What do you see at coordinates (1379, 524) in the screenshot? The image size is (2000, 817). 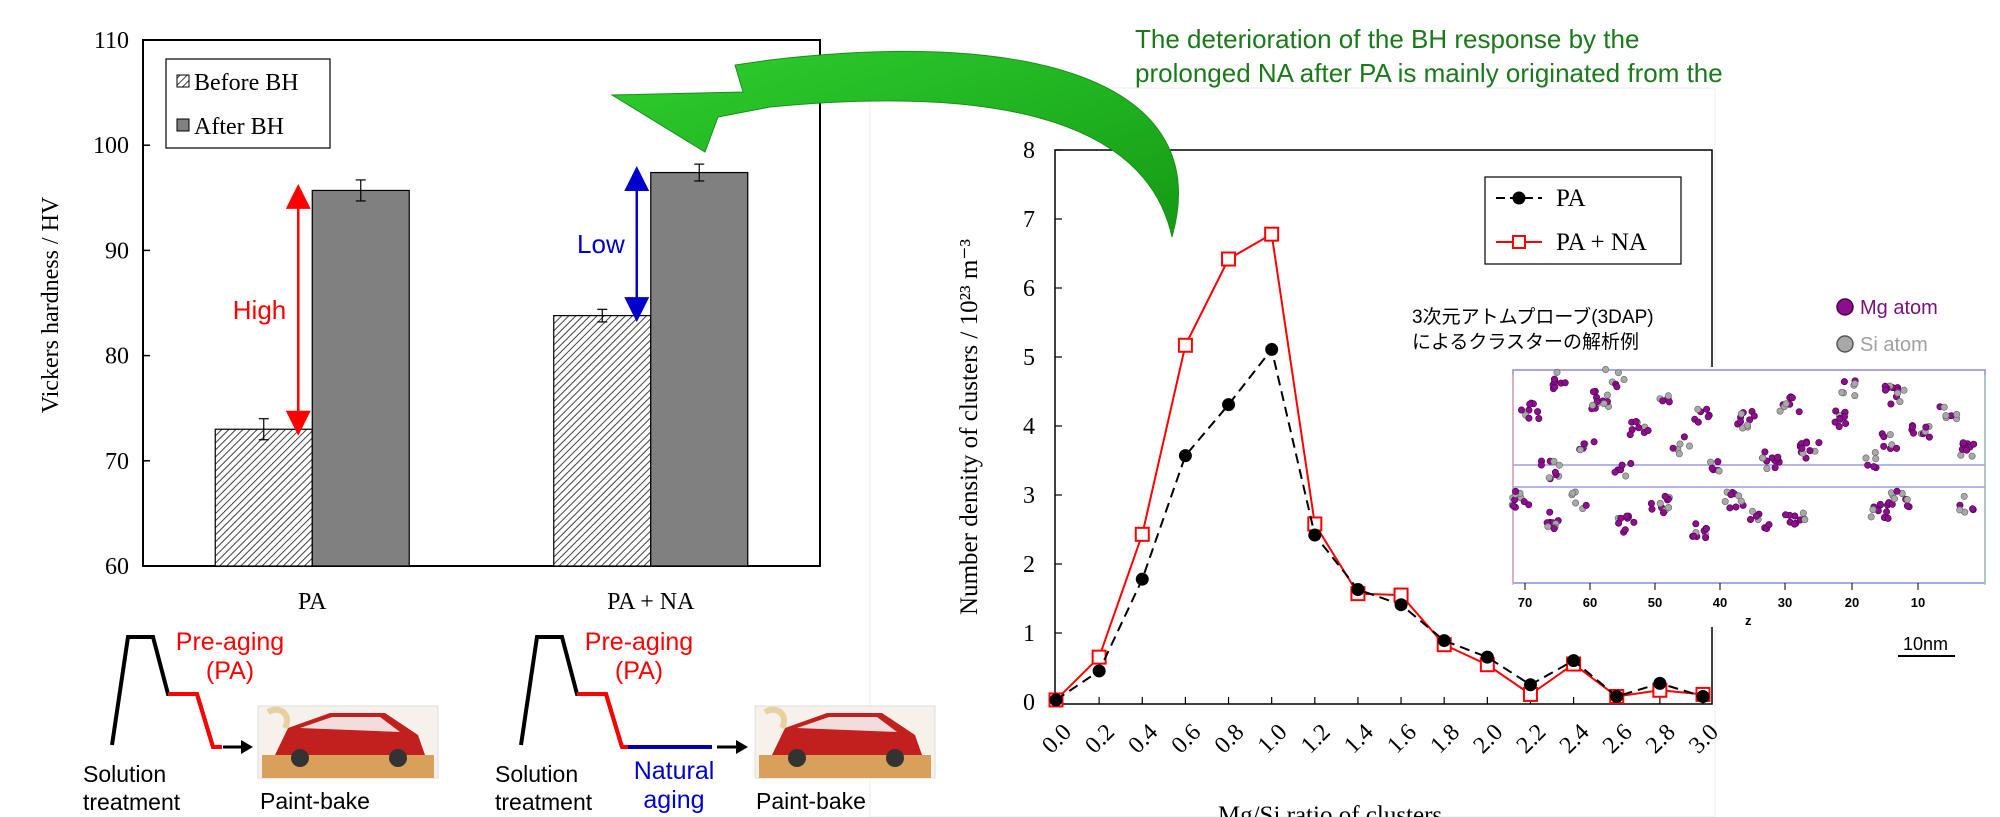 I see `series-line-pa` at bounding box center [1379, 524].